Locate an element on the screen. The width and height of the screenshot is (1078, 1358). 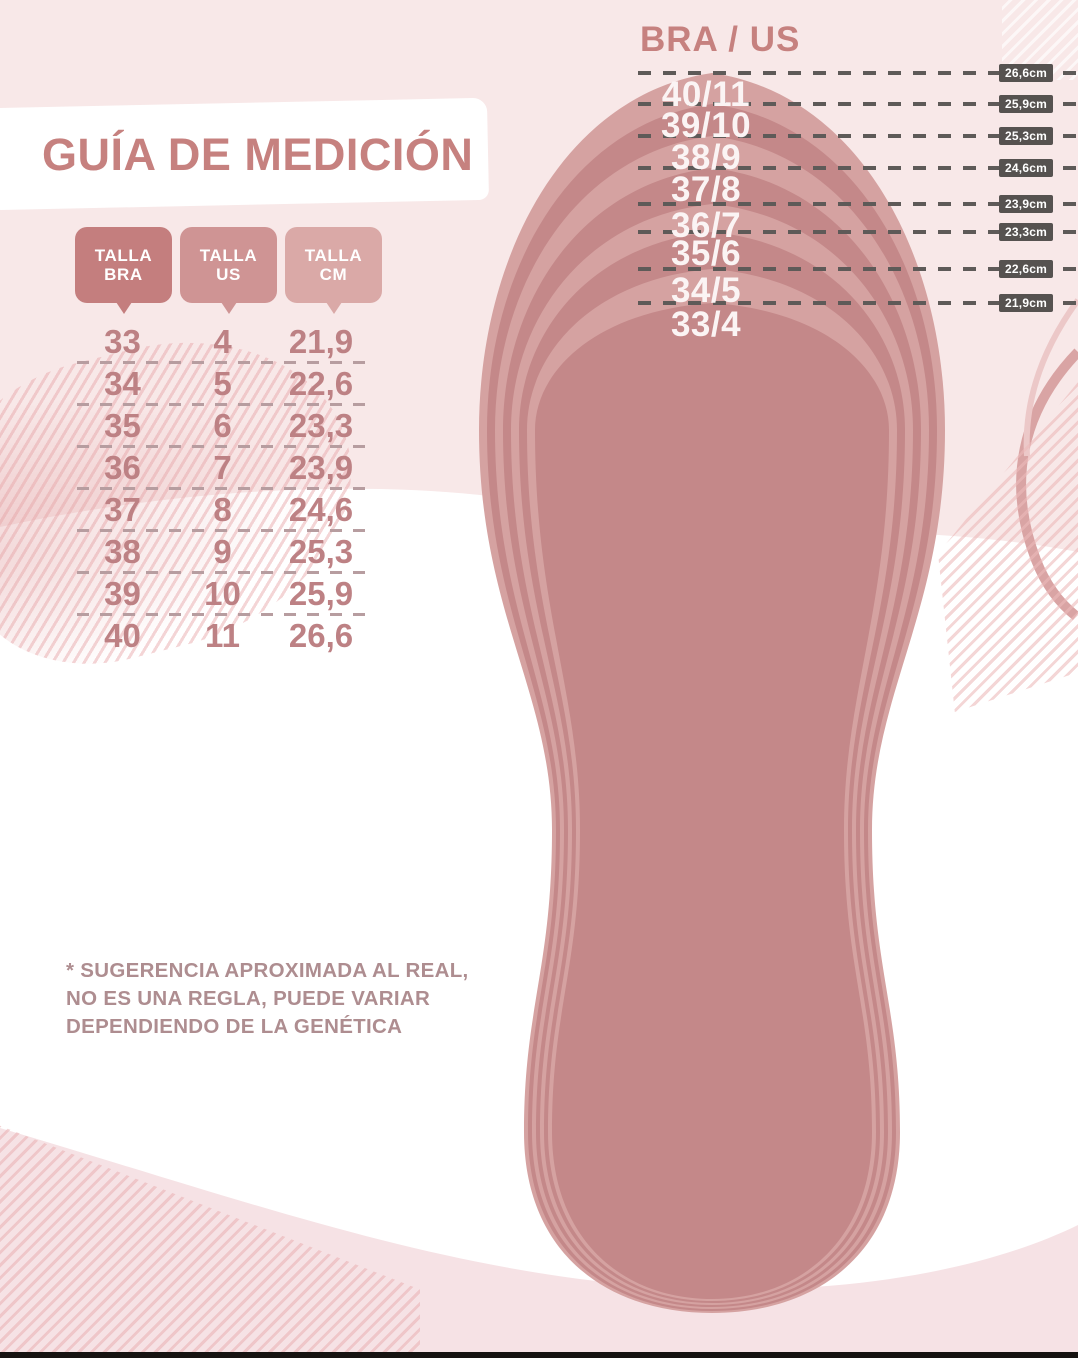
disclaimer-line: NO ES UNA REGLA, PUEDE VARIAR is located at coordinates (248, 998).